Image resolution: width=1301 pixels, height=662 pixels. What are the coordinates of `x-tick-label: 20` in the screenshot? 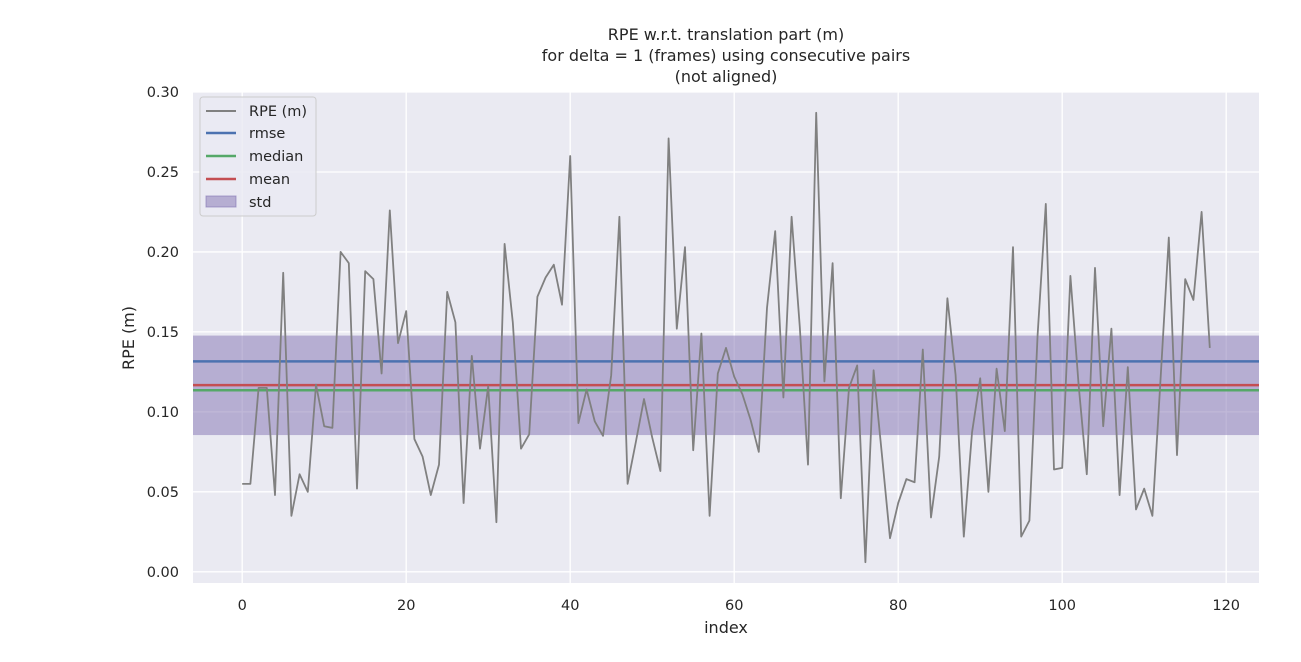 It's located at (406, 606).